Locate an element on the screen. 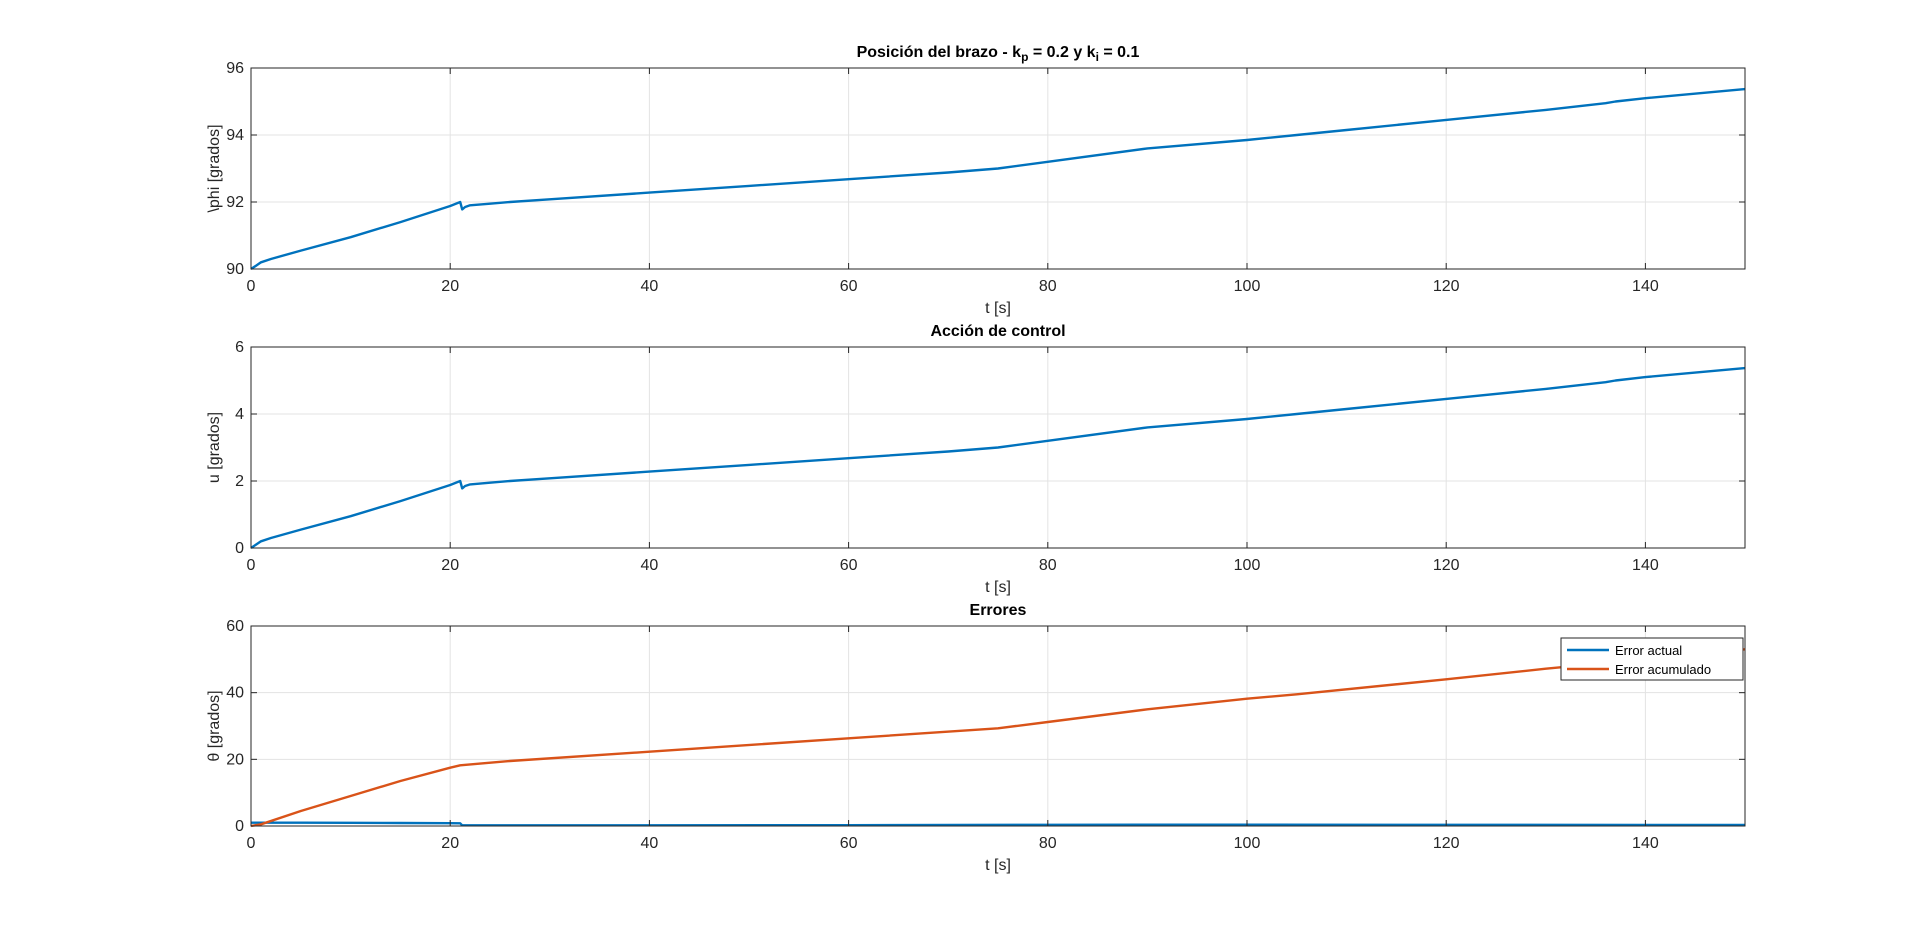  y-tick-label: 60 is located at coordinates (235, 626).